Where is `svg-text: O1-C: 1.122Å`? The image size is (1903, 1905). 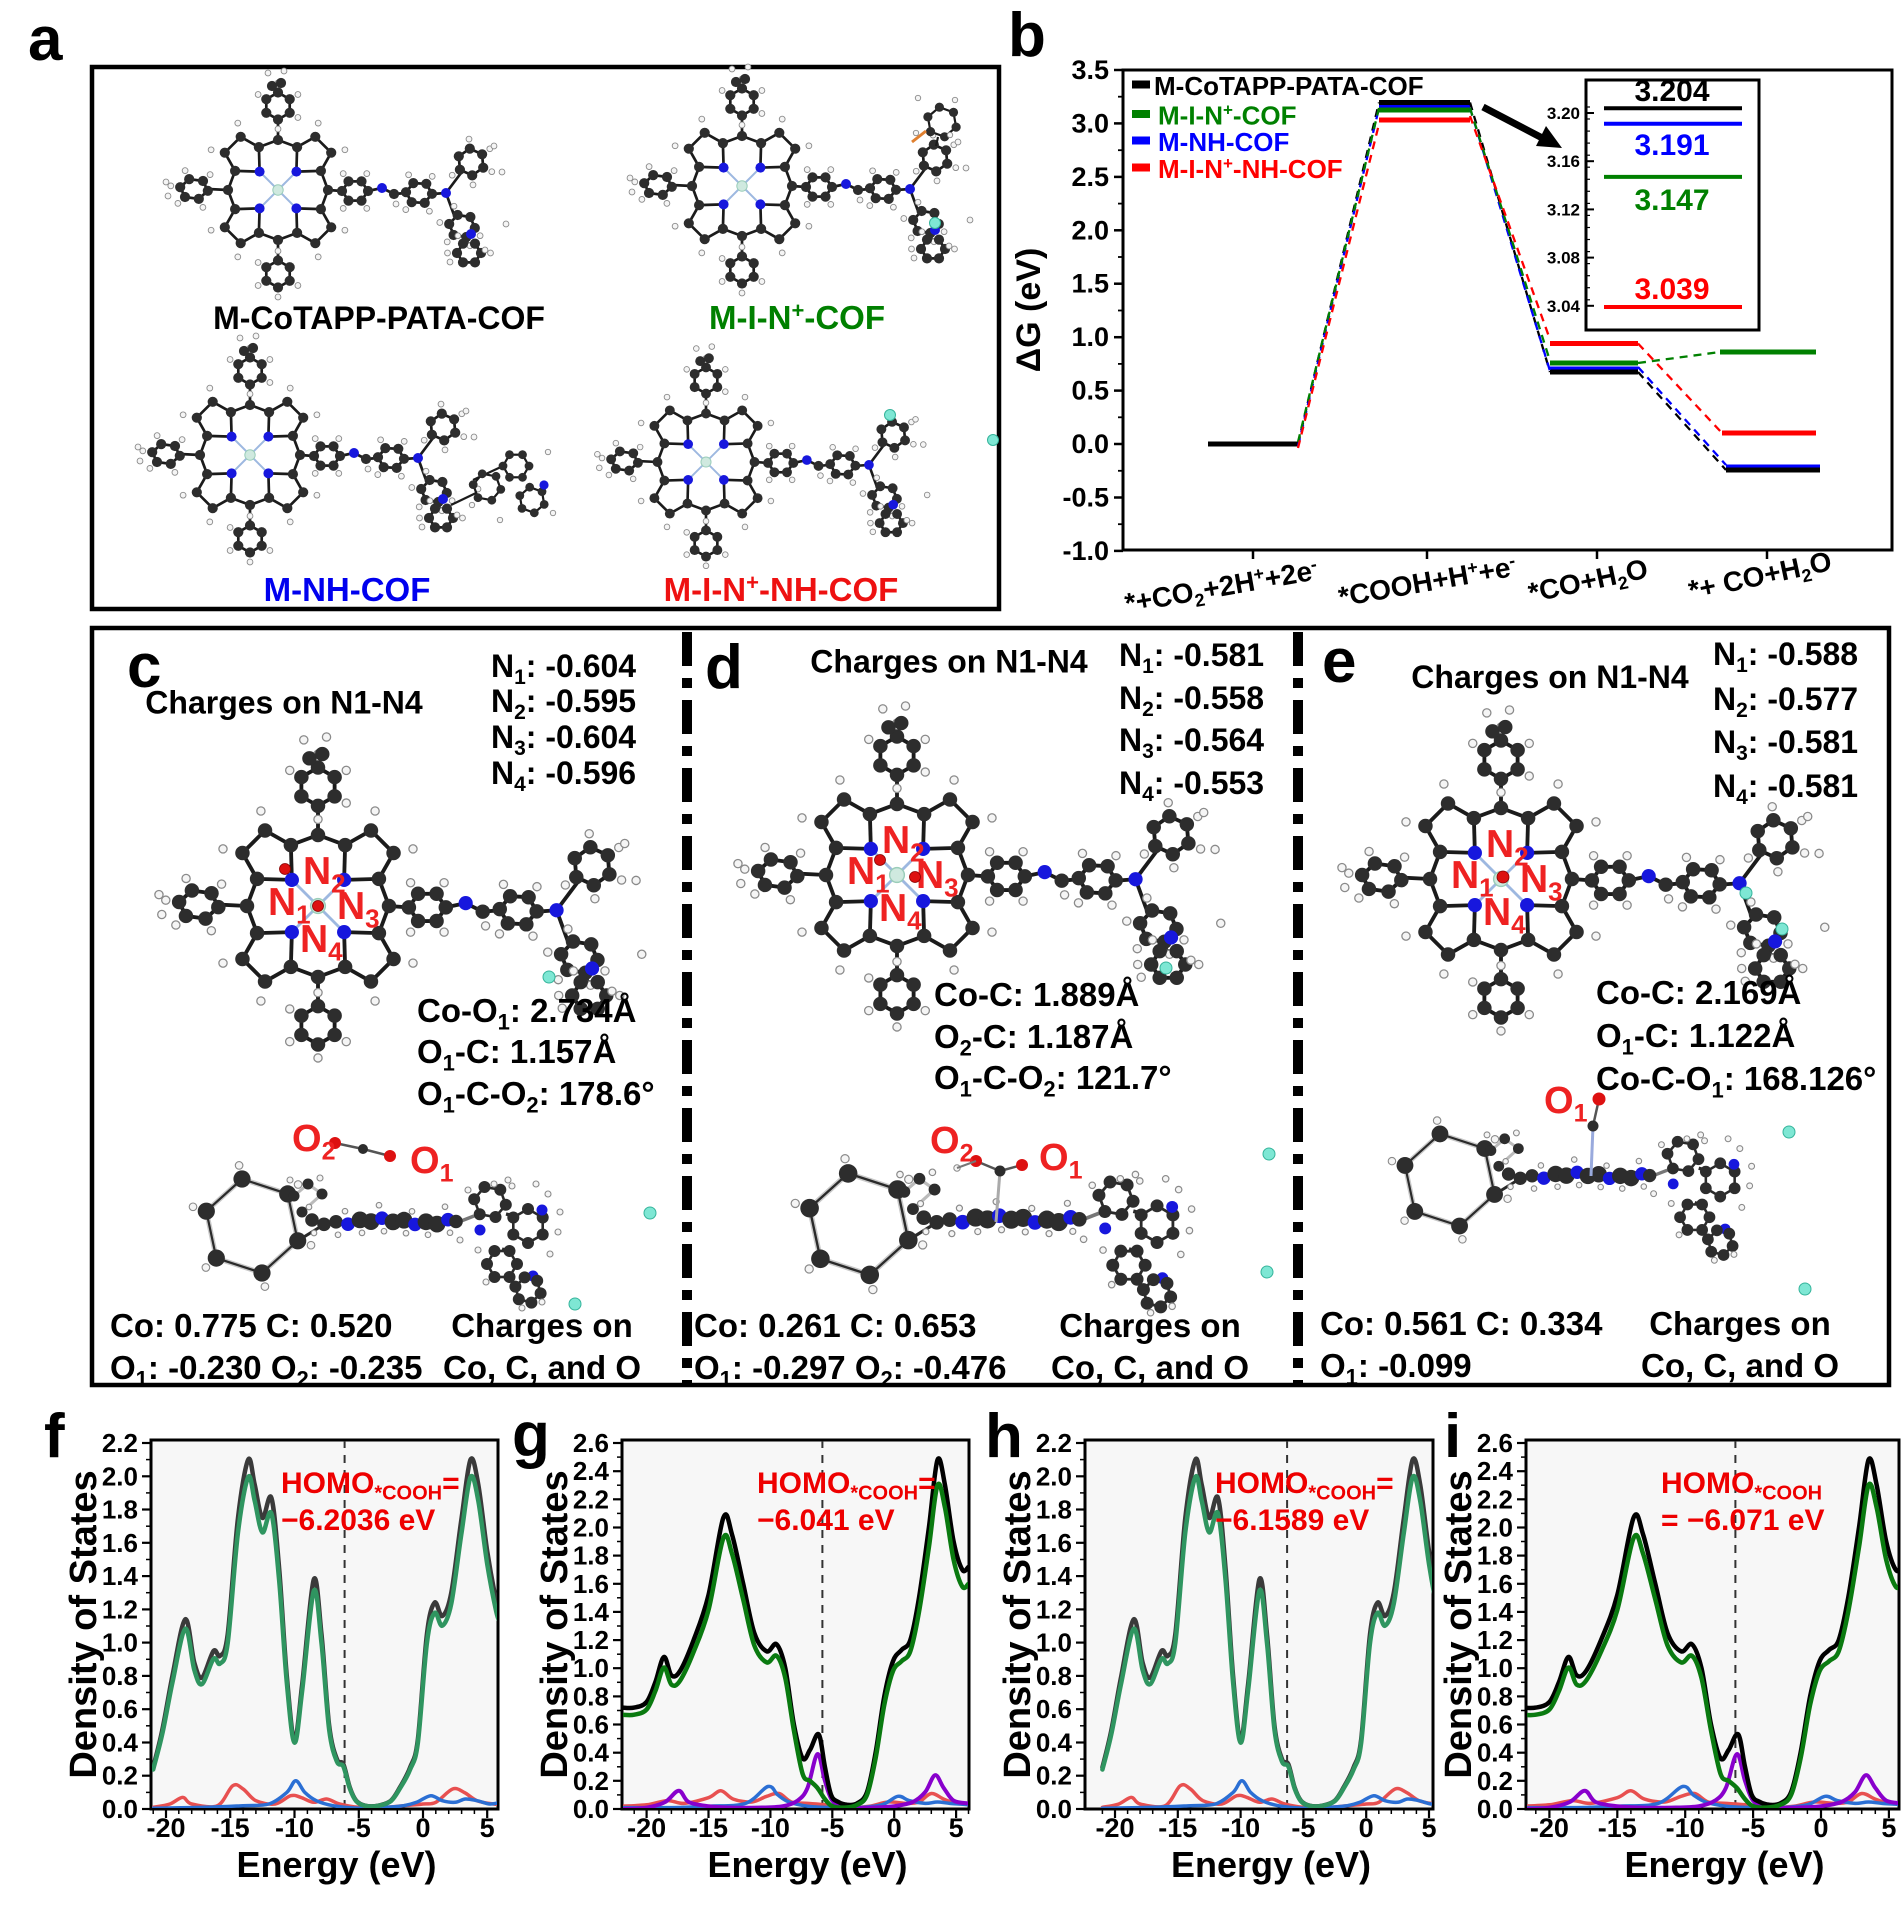
svg-text: O1-C: 1.122Å is located at coordinates (1695, 1038).